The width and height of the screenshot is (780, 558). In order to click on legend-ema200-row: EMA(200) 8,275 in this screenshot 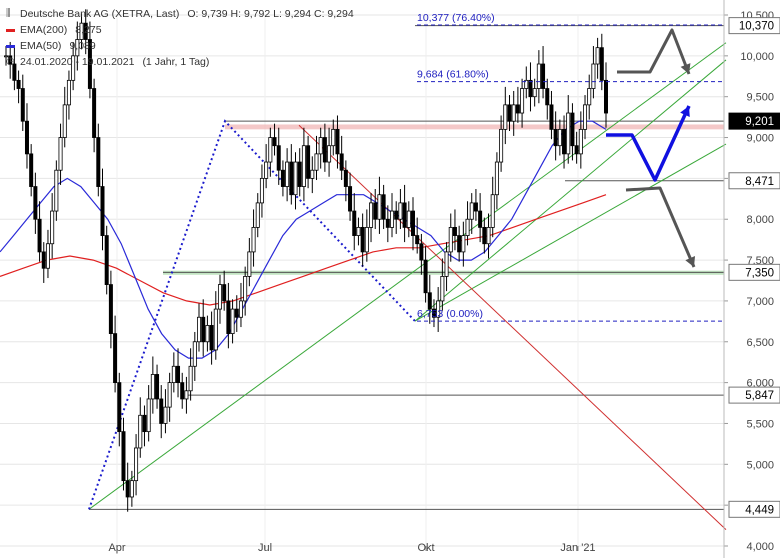, I will do `click(180, 30)`.